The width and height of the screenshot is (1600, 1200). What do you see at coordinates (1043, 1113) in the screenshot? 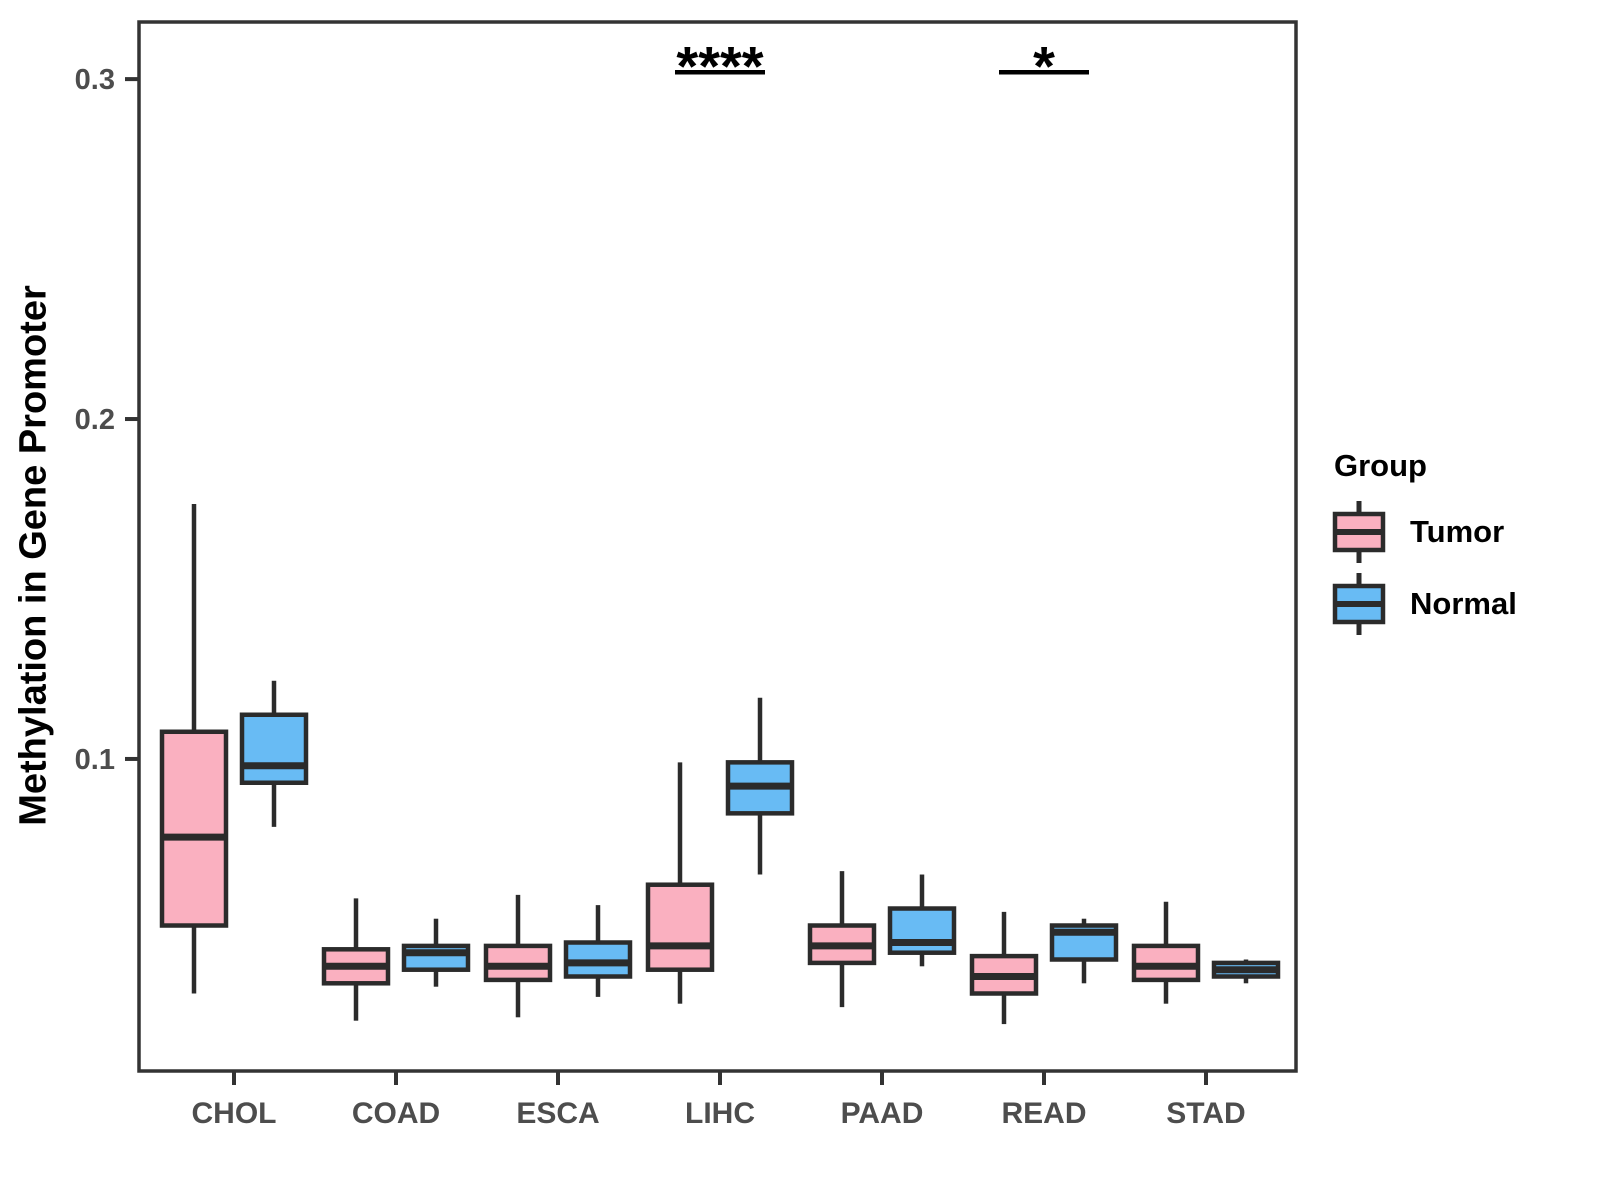
I see `x-tick-label: READ` at bounding box center [1043, 1113].